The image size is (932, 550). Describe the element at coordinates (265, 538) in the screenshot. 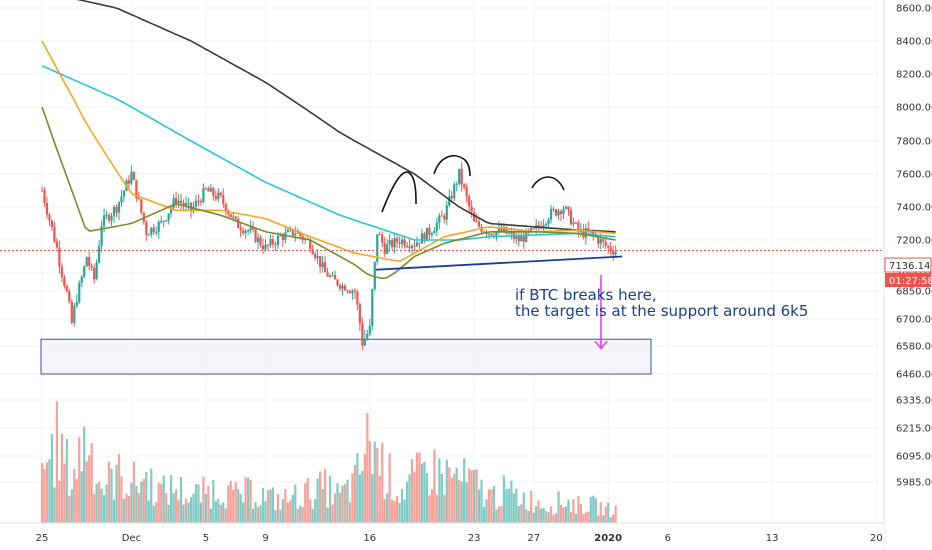

I see `time-tick-label: 9` at that location.